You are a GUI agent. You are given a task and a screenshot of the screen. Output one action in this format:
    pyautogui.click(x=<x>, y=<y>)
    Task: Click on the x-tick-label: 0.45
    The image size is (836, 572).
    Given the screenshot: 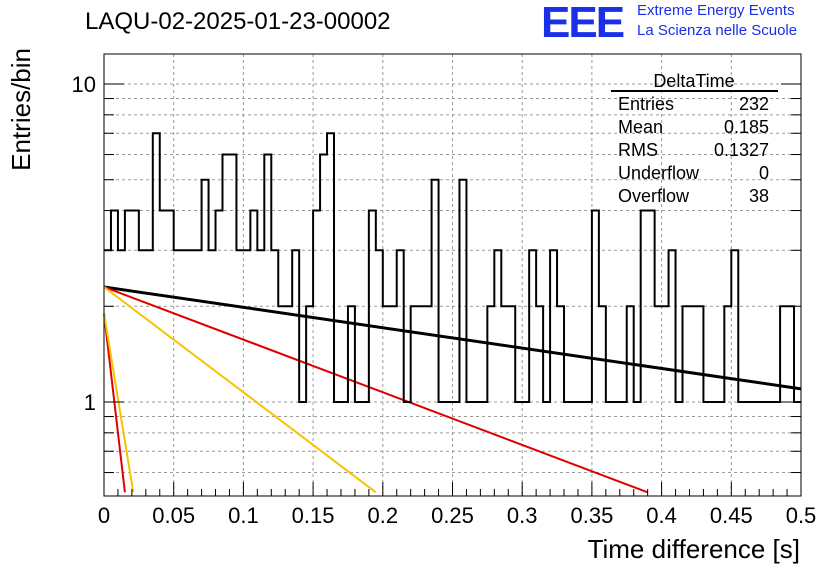 What is the action you would take?
    pyautogui.click(x=731, y=515)
    